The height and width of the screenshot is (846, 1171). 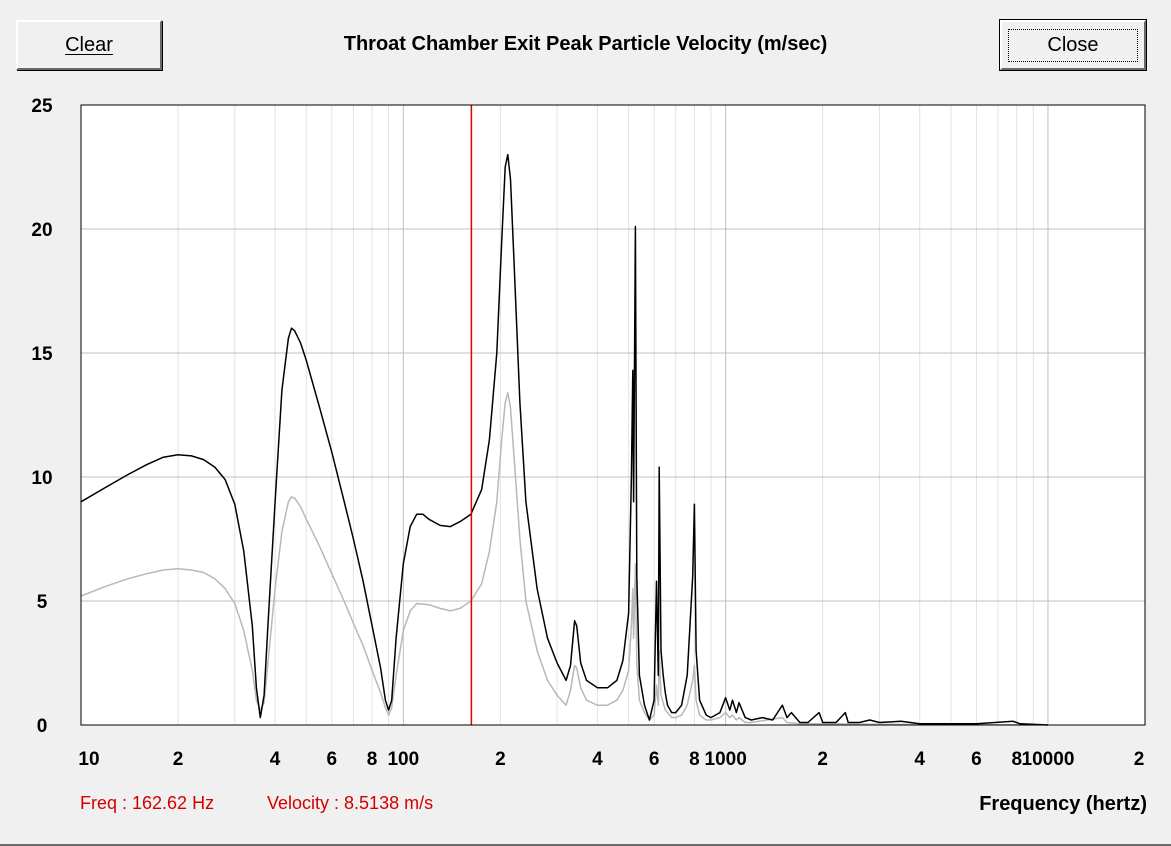 I want to click on y-tick-label: 20, so click(x=41, y=230).